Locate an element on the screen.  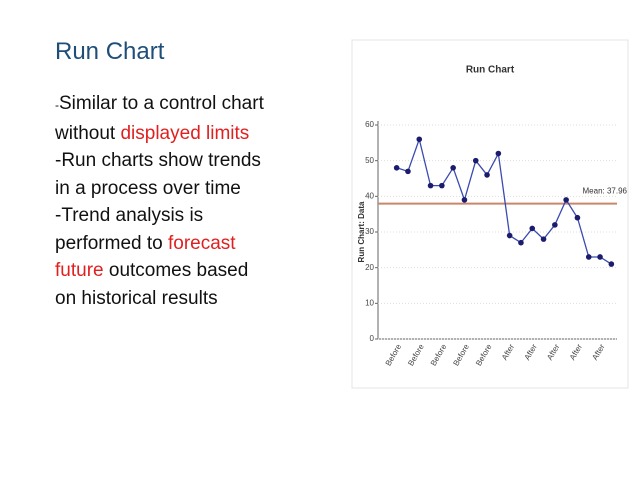
mean-label: Mean: 37.96 is located at coordinates (605, 191).